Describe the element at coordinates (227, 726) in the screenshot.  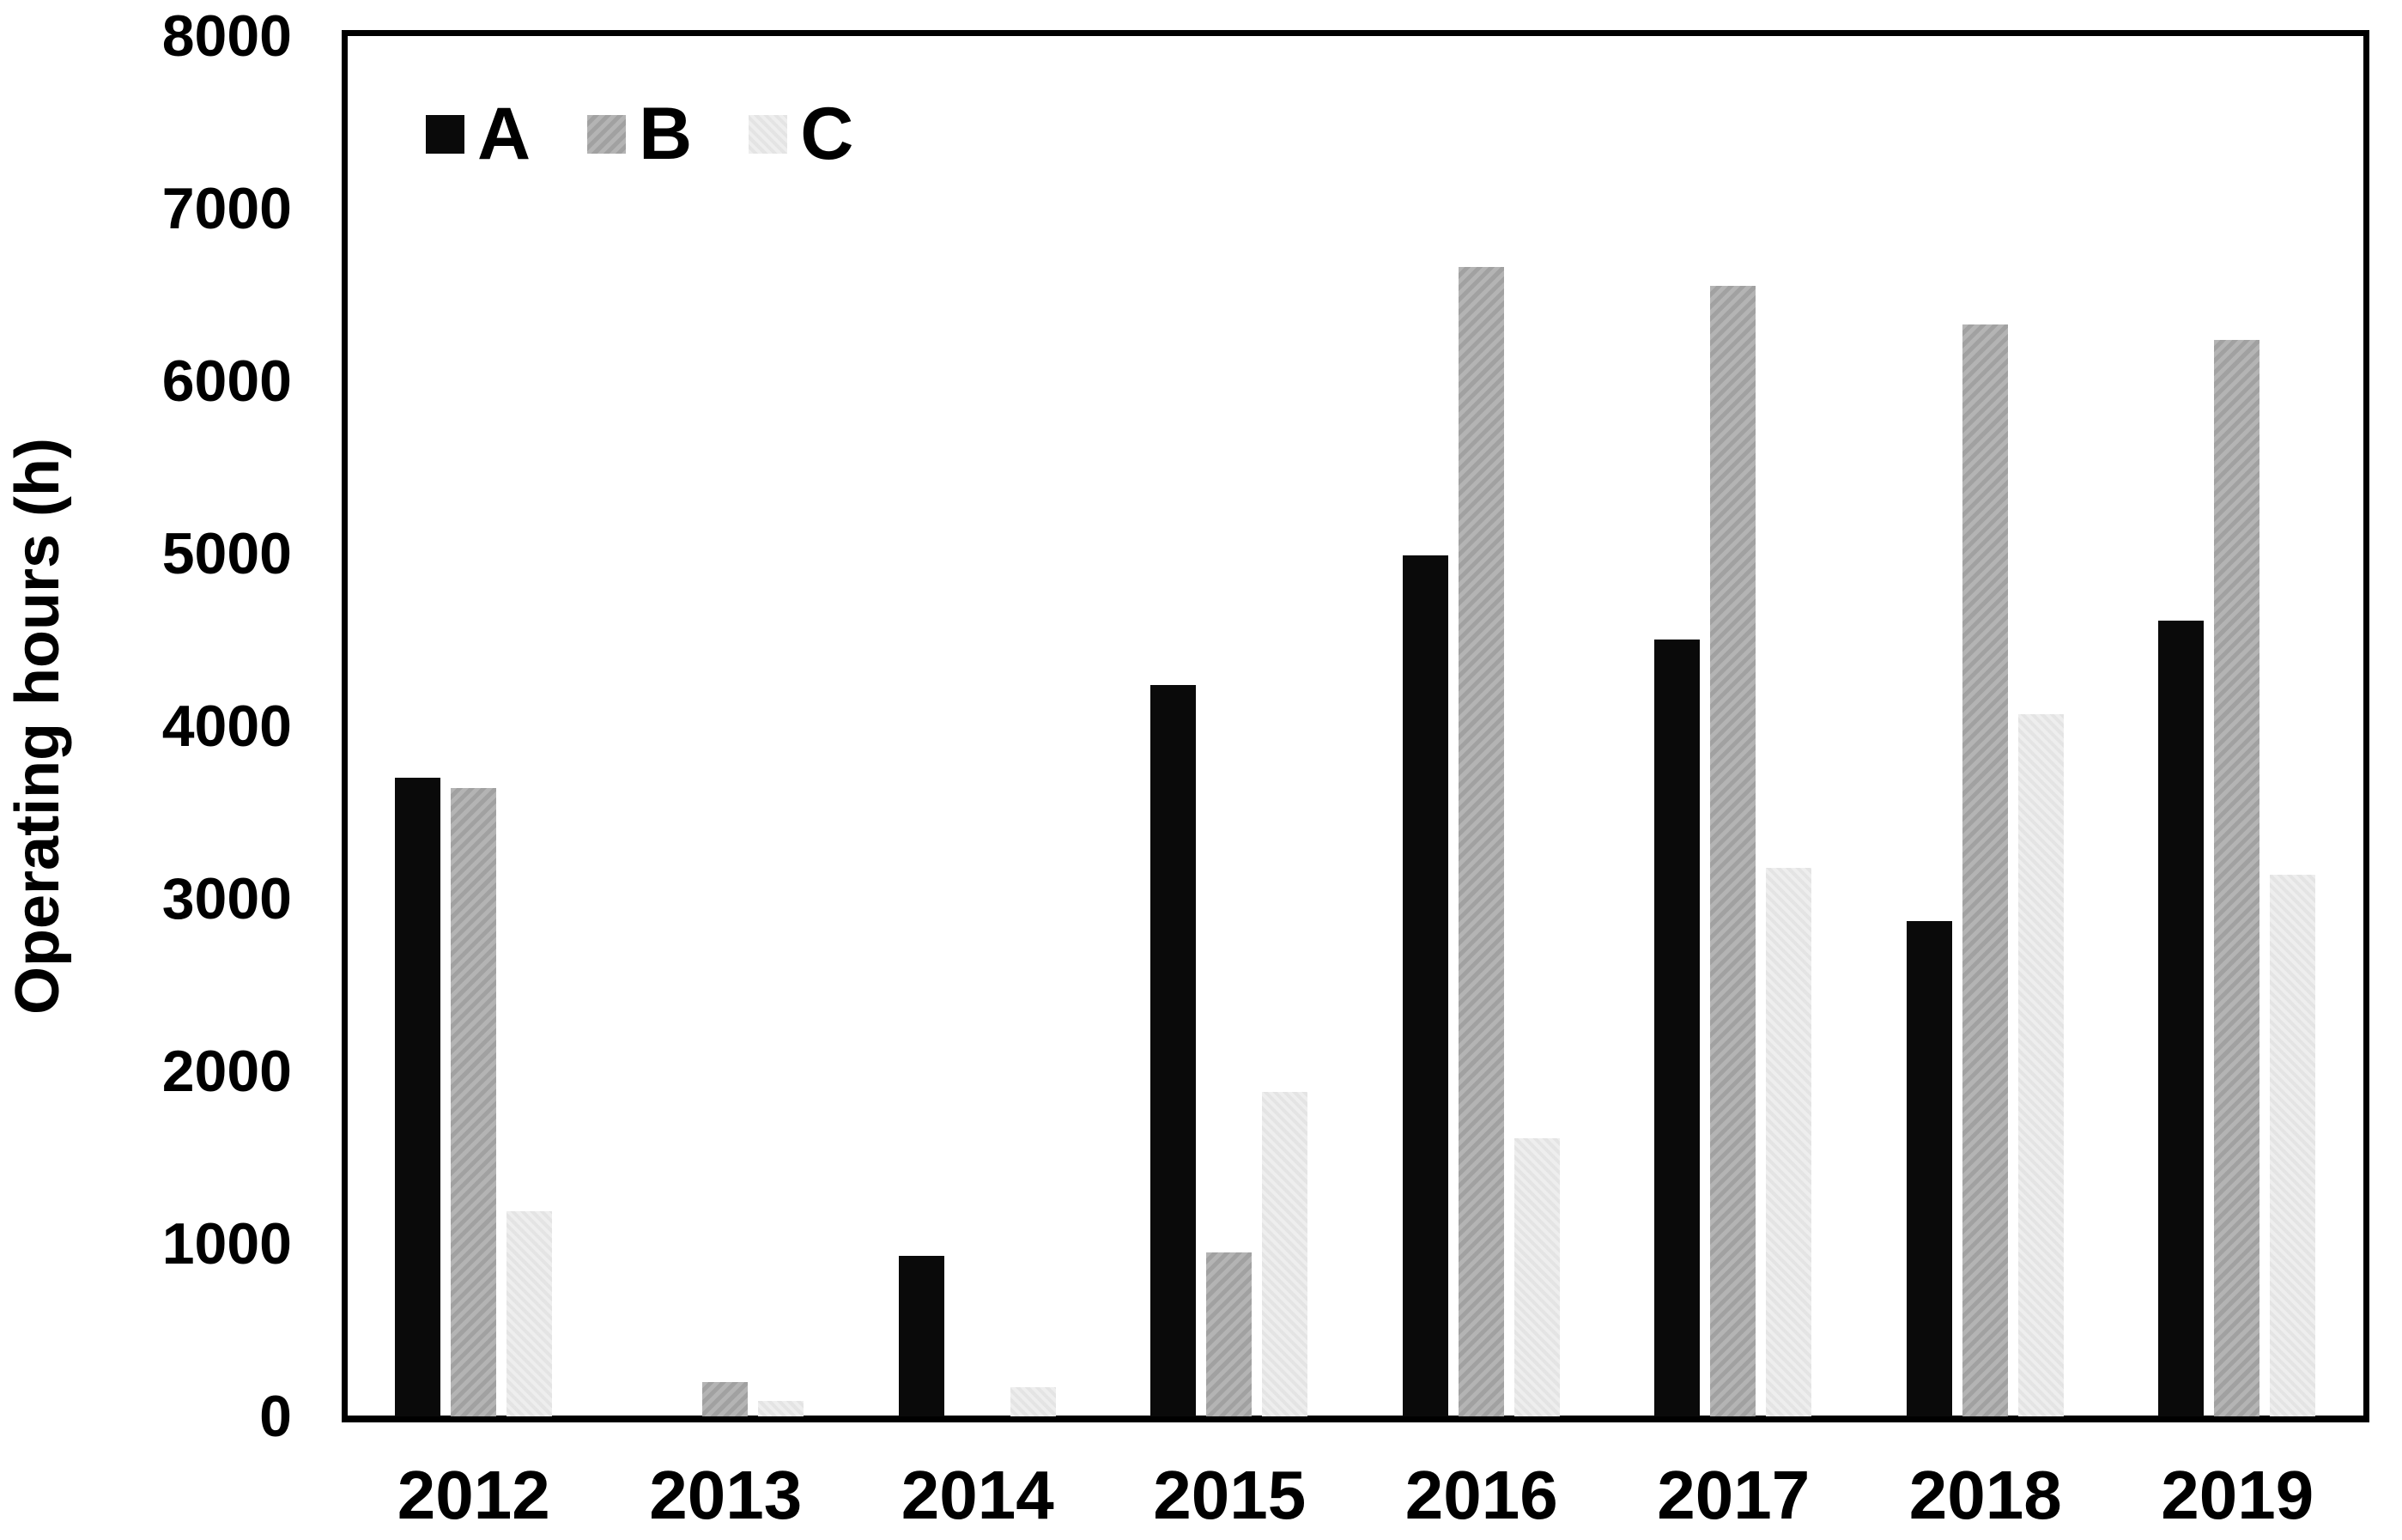
I see `y-tick-label-4000: 4000` at that location.